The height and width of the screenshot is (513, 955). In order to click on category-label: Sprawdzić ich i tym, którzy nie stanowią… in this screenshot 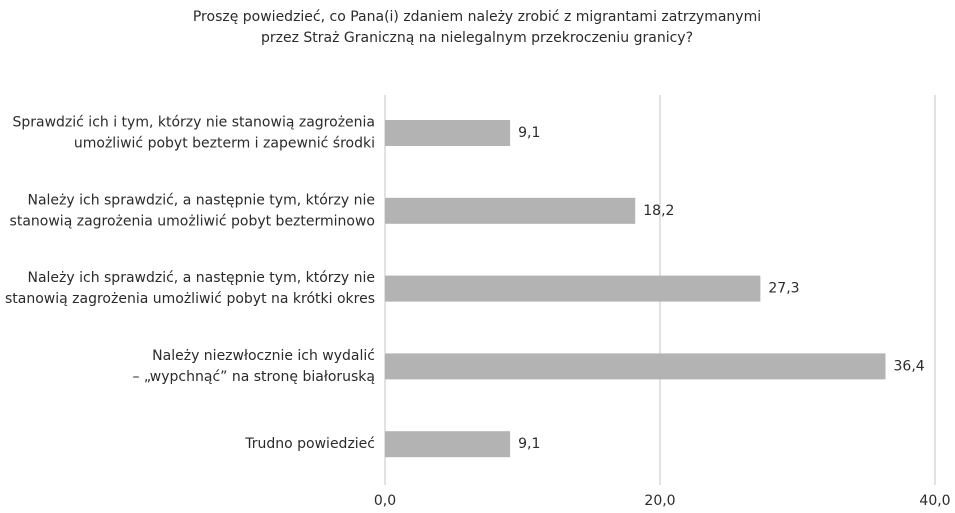, I will do `click(193, 123)`.